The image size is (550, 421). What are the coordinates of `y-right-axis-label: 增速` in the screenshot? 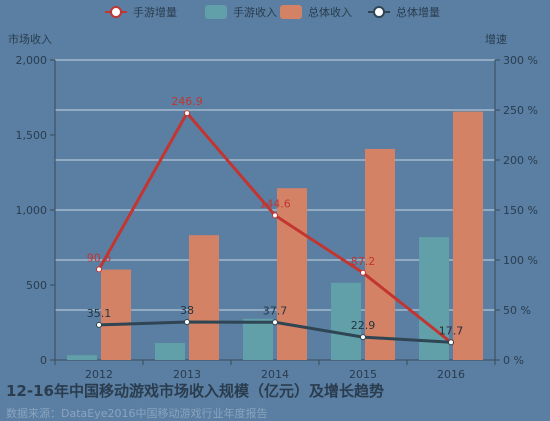 It's located at (496, 39).